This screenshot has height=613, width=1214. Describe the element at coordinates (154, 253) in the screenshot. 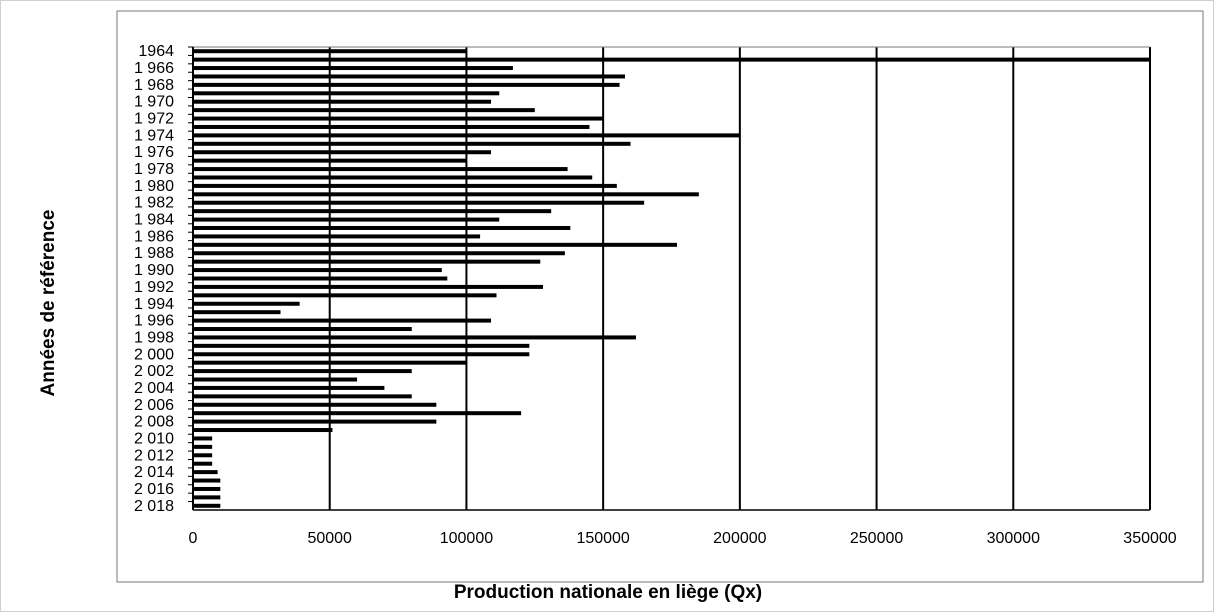

I see `y-tick-label: 1 988` at that location.